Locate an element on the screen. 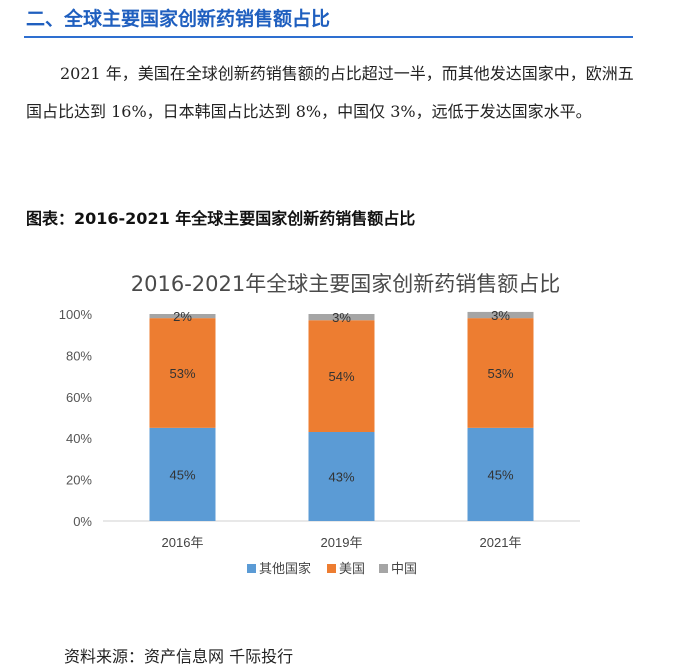 This screenshot has height=670, width=691. figure-caption: 图表：2016-2021 年全球主要国家创新药销售额占比 is located at coordinates (221, 218).